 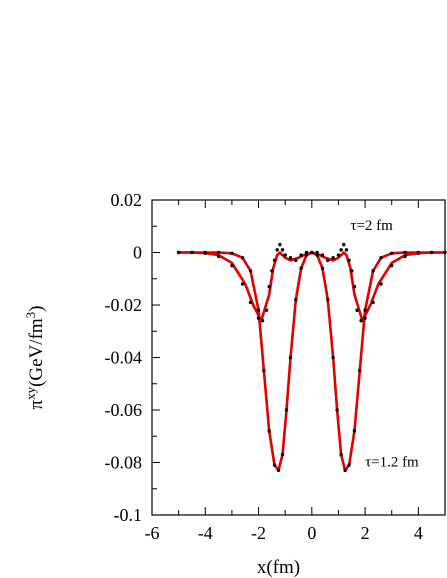 What do you see at coordinates (392, 462) in the screenshot?
I see `annotation-tau-1-2: τ=1.2 fm` at bounding box center [392, 462].